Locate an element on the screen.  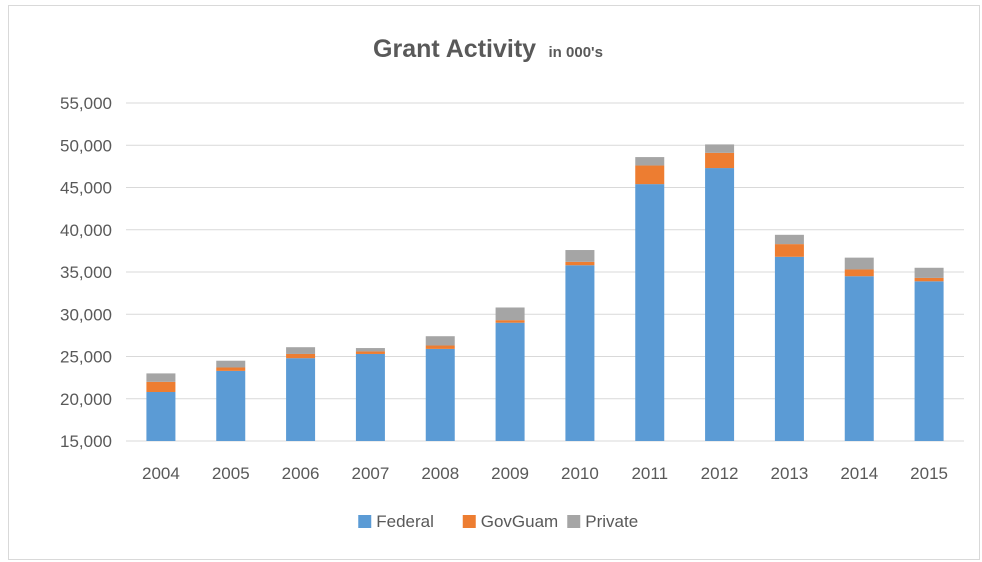
bar-federal-2014 is located at coordinates (859, 358).